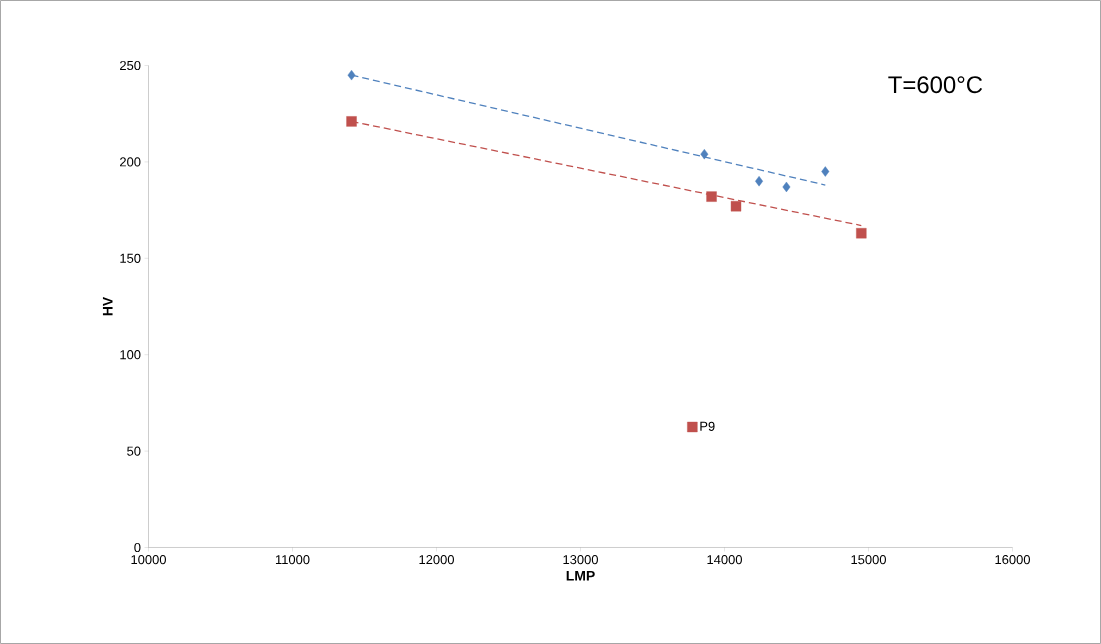  What do you see at coordinates (580, 560) in the screenshot?
I see `x-tick-label: 13000` at bounding box center [580, 560].